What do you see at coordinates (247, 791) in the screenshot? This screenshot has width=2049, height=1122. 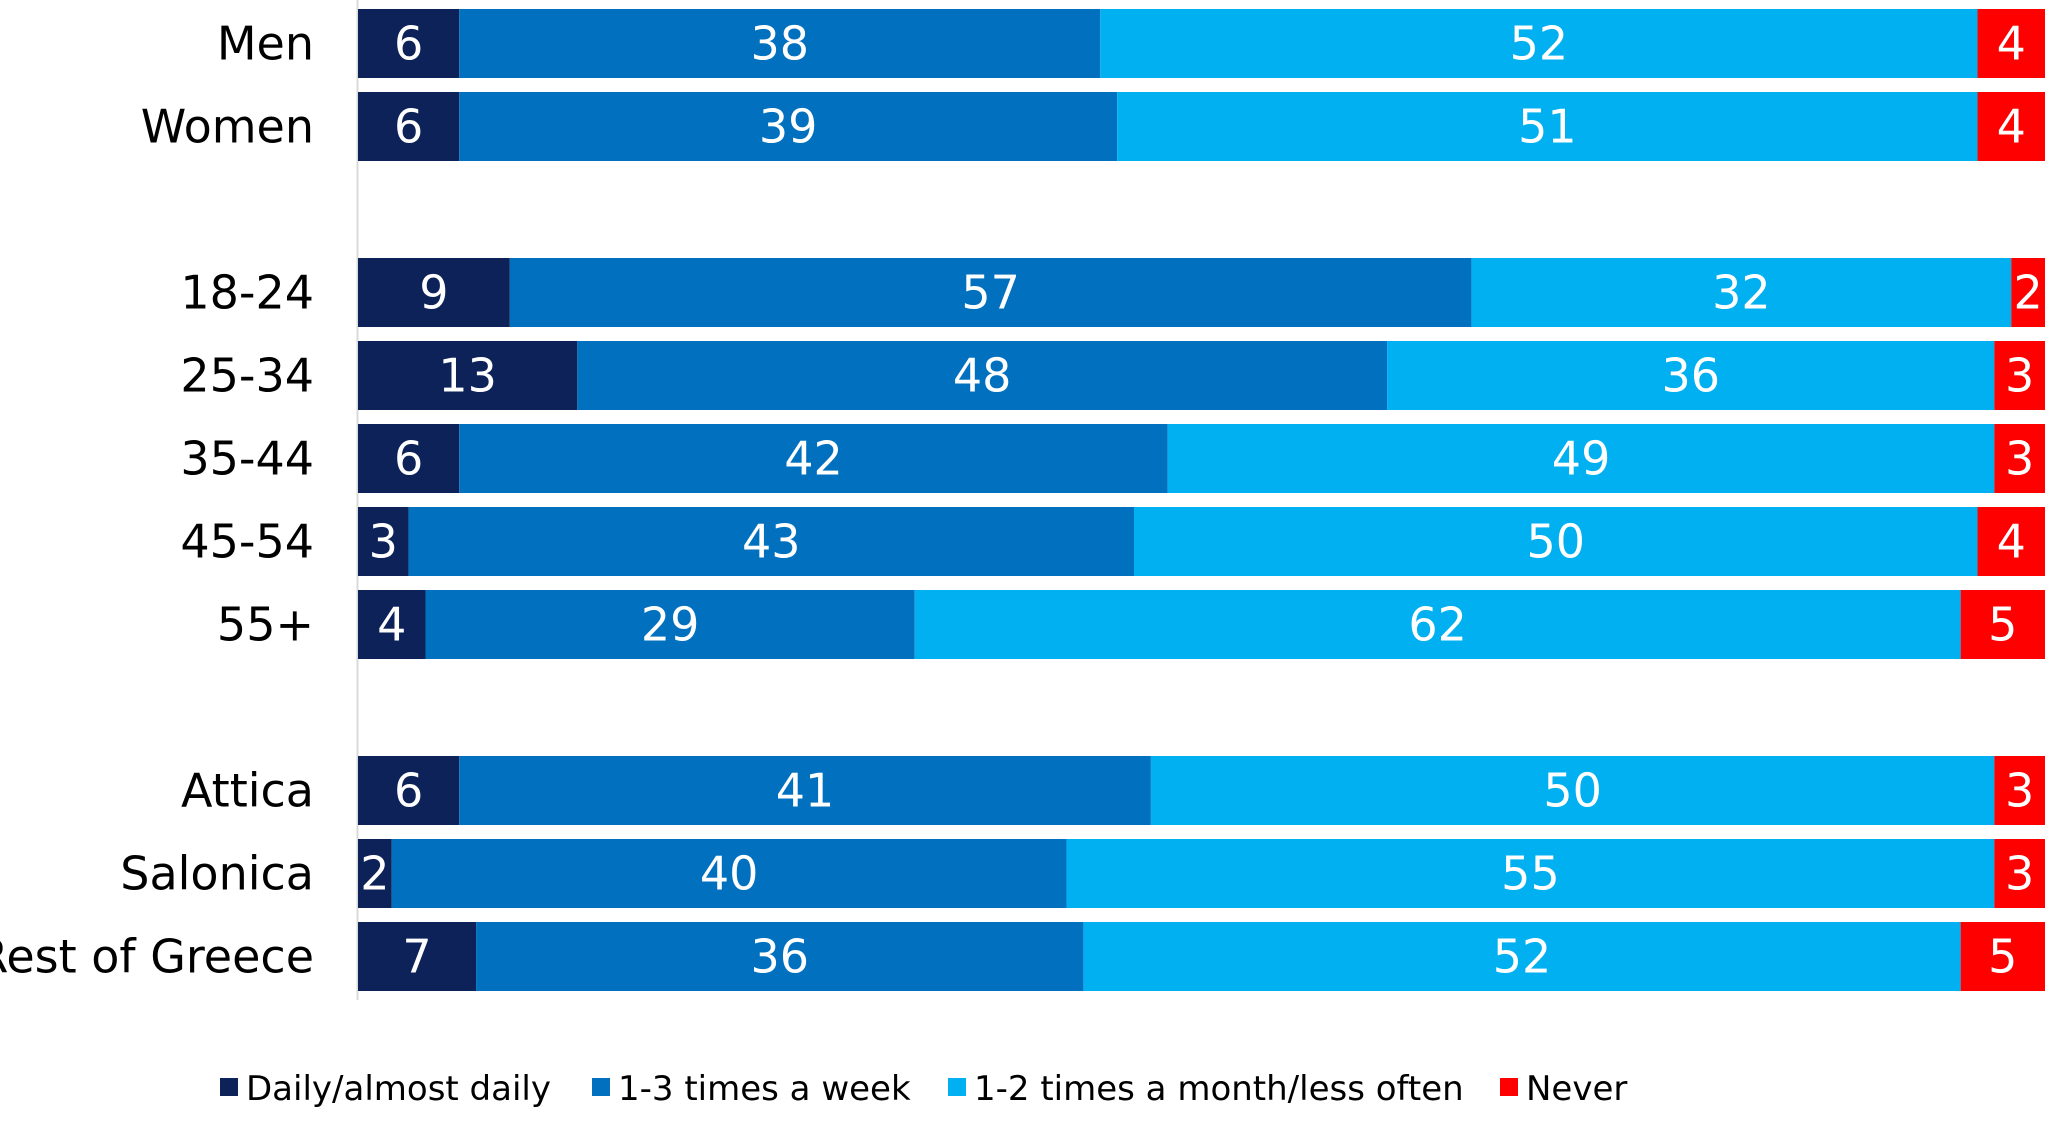 I see `category-label-attica: Attica` at bounding box center [247, 791].